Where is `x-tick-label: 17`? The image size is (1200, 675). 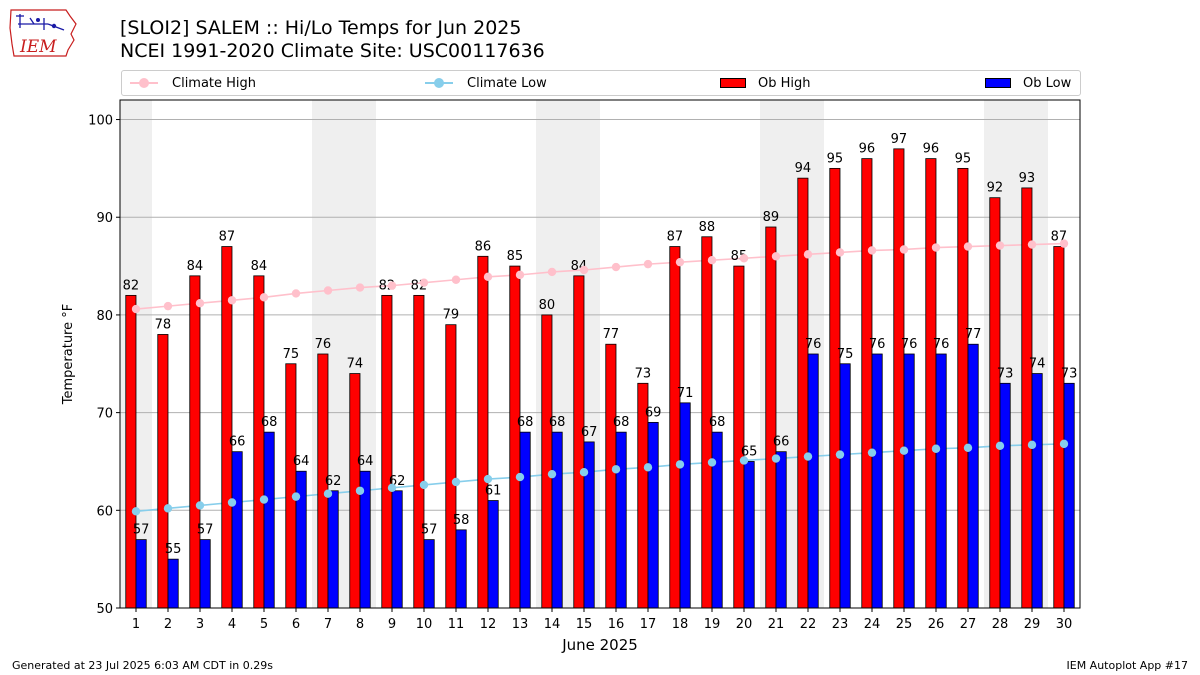
x-tick-label: 17 is located at coordinates (648, 624).